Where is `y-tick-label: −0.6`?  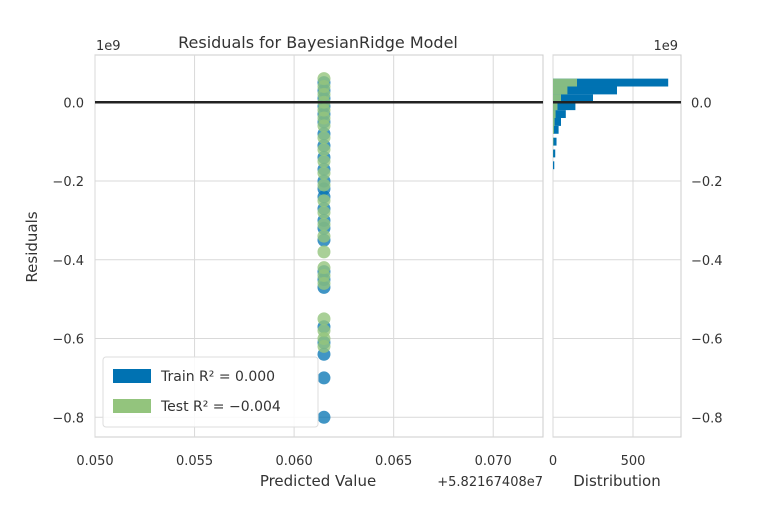
y-tick-label: −0.6 is located at coordinates (68, 340).